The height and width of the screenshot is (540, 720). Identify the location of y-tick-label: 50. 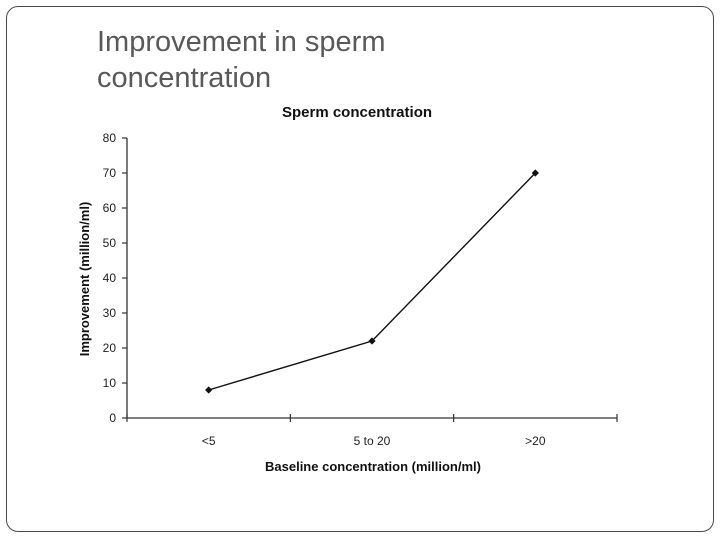
(110, 243).